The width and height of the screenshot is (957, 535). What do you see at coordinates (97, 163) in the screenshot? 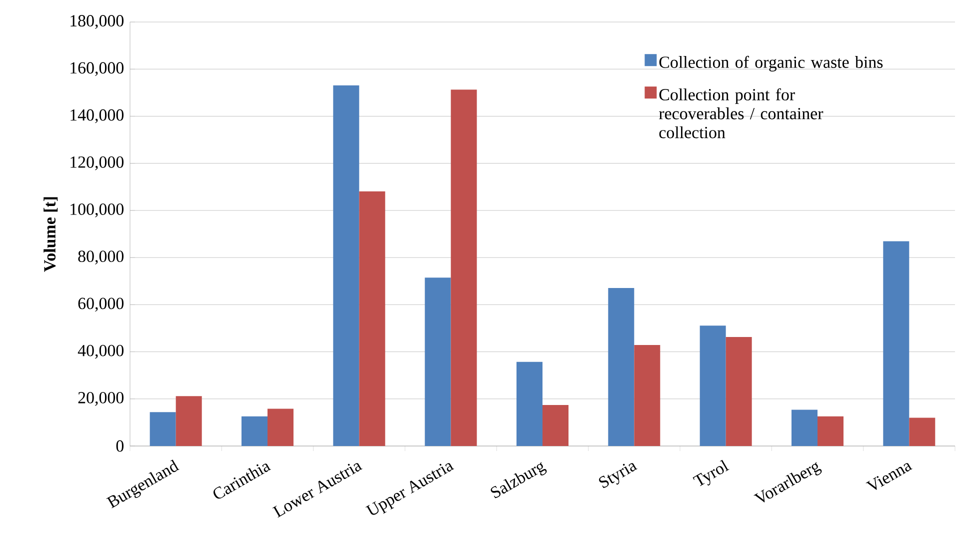
I see `y-tick-label: 120,000` at bounding box center [97, 163].